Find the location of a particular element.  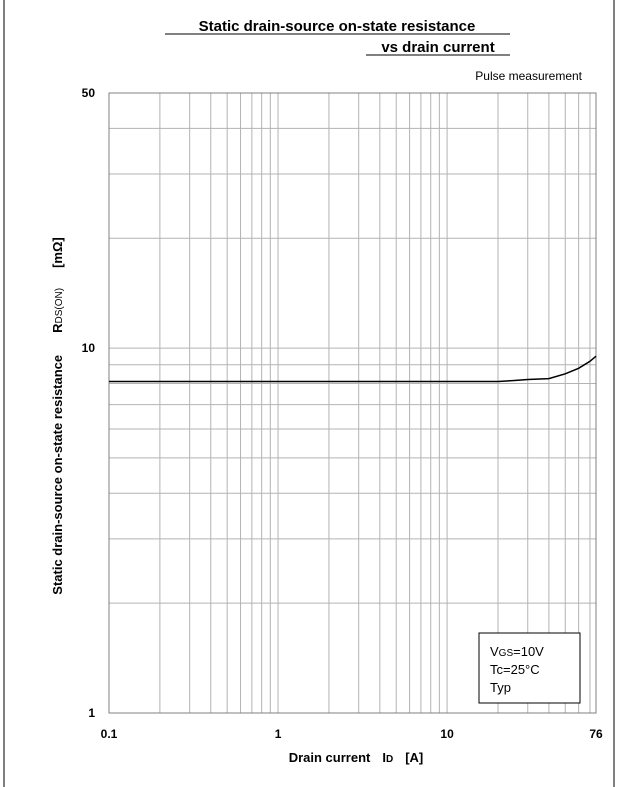

legend-vgs-symbol: V is located at coordinates (494, 651).